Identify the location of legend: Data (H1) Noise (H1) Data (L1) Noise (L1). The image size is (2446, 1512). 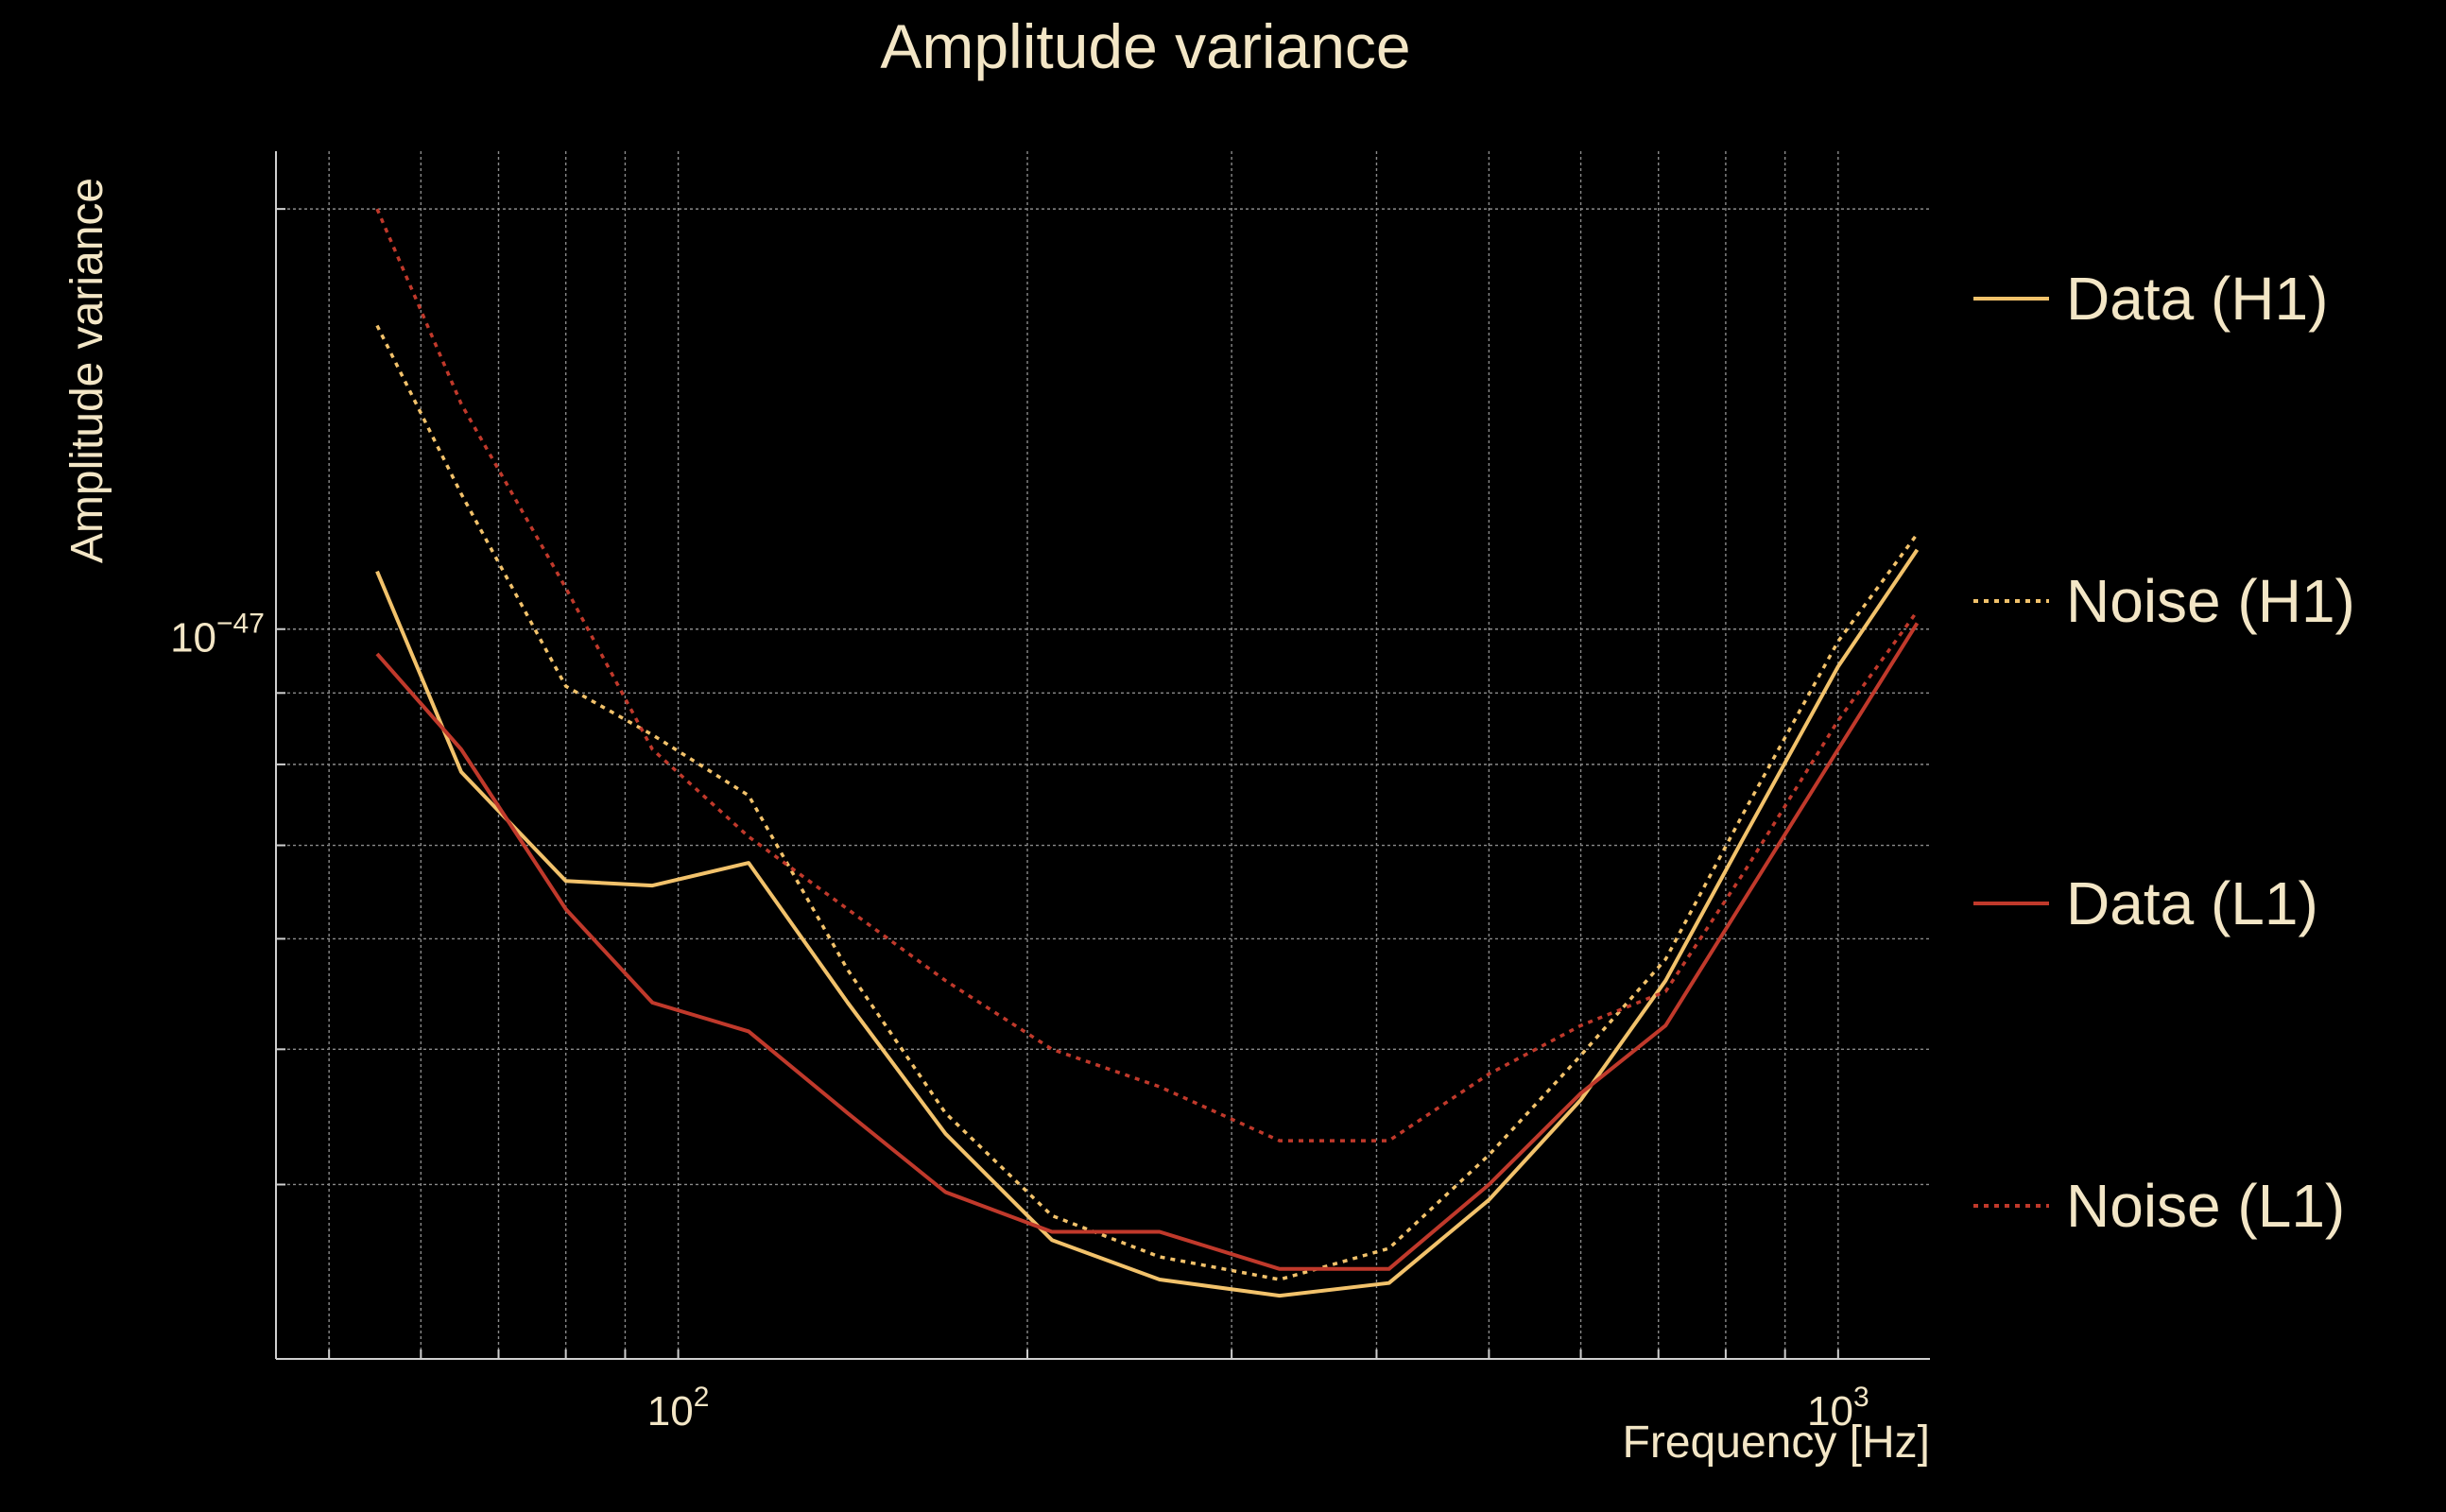
(2164, 752).